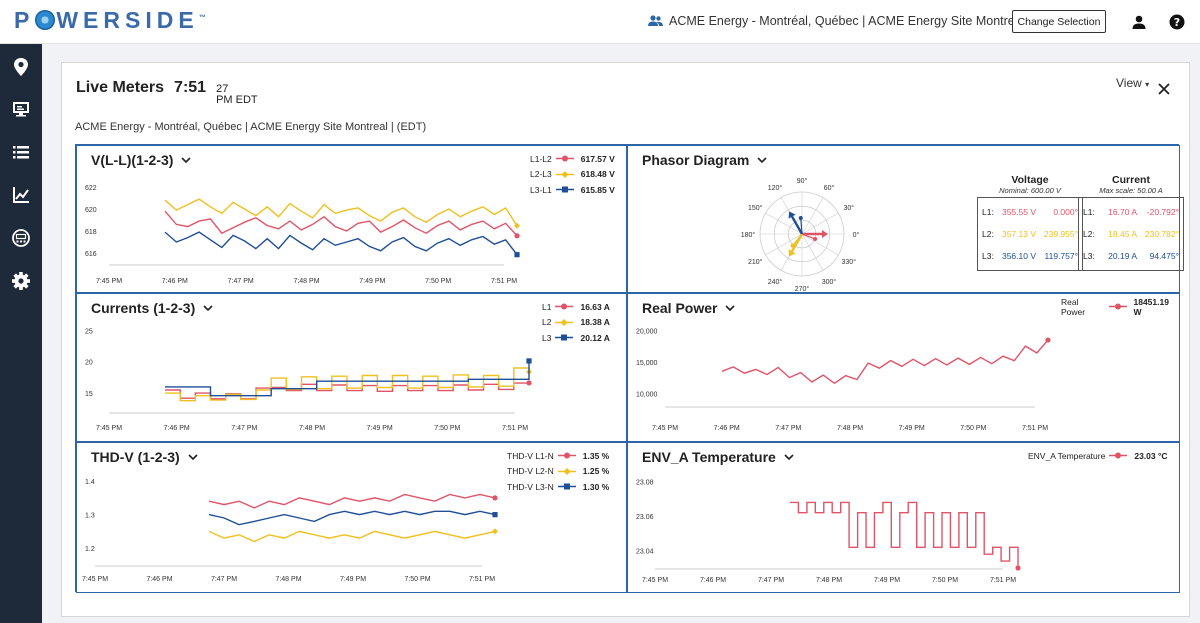  I want to click on phasor-current-vector, so click(808, 236).